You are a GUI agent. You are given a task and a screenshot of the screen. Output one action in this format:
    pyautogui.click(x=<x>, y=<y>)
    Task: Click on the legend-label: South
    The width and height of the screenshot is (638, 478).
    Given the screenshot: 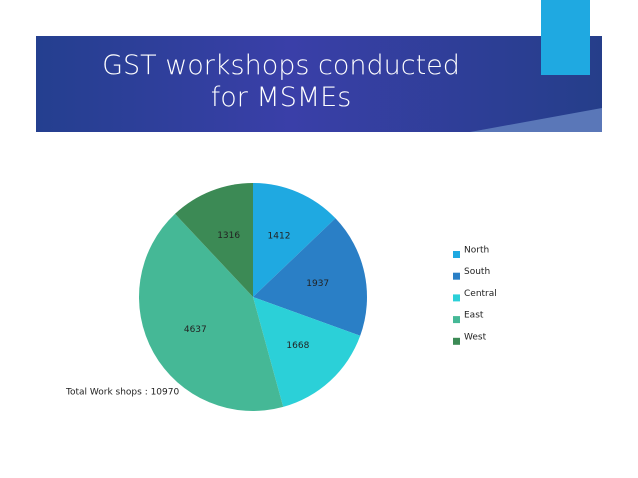 What is the action you would take?
    pyautogui.click(x=477, y=272)
    